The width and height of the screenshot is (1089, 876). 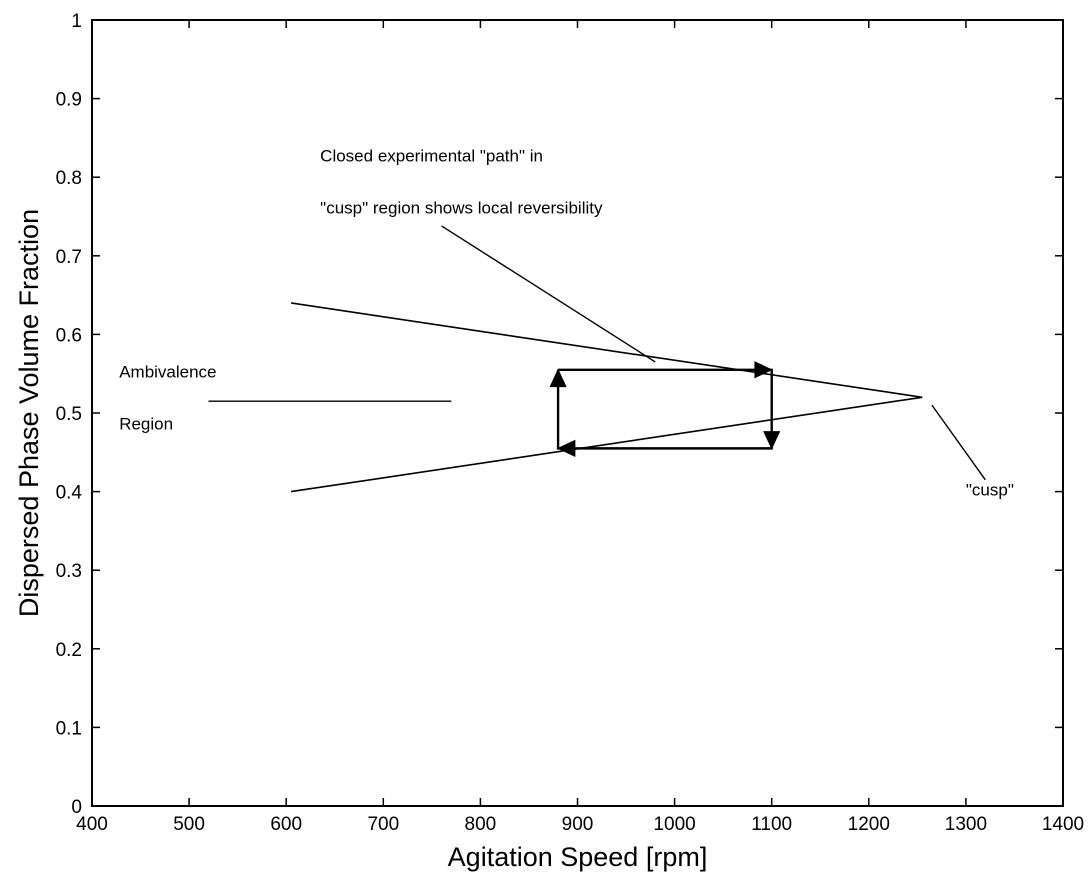 I want to click on series-lines, so click(x=606, y=397).